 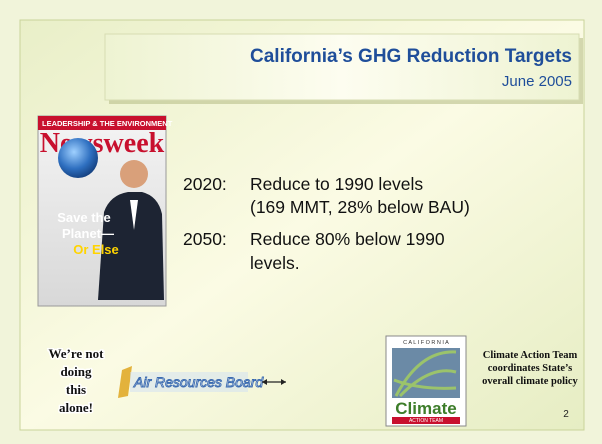 I want to click on target-year: 2050:, so click(x=205, y=239).